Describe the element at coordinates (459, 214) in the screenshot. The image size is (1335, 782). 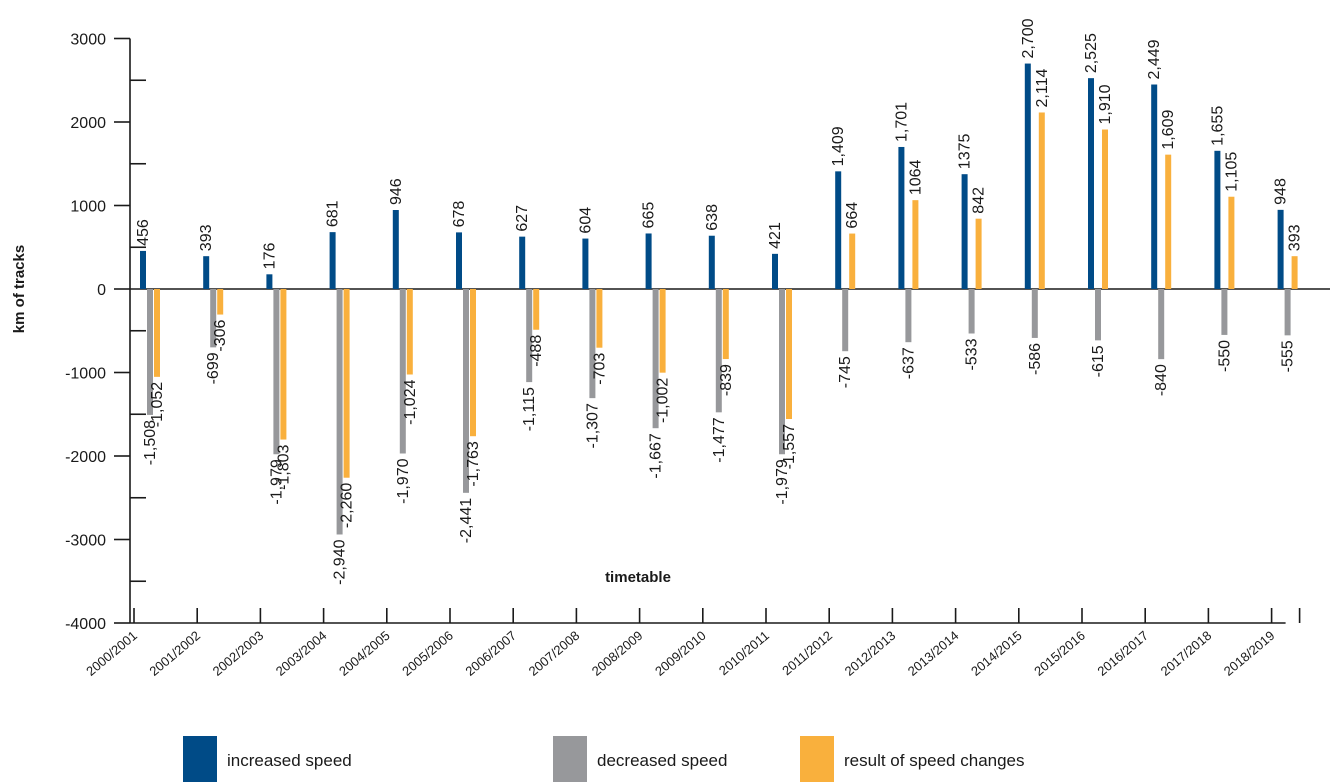
I see `data-label: 678` at that location.